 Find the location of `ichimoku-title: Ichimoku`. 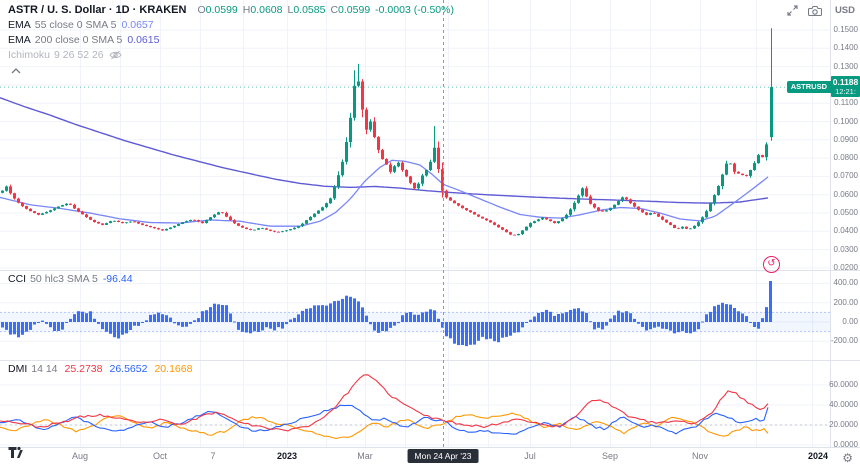

ichimoku-title: Ichimoku is located at coordinates (29, 54).